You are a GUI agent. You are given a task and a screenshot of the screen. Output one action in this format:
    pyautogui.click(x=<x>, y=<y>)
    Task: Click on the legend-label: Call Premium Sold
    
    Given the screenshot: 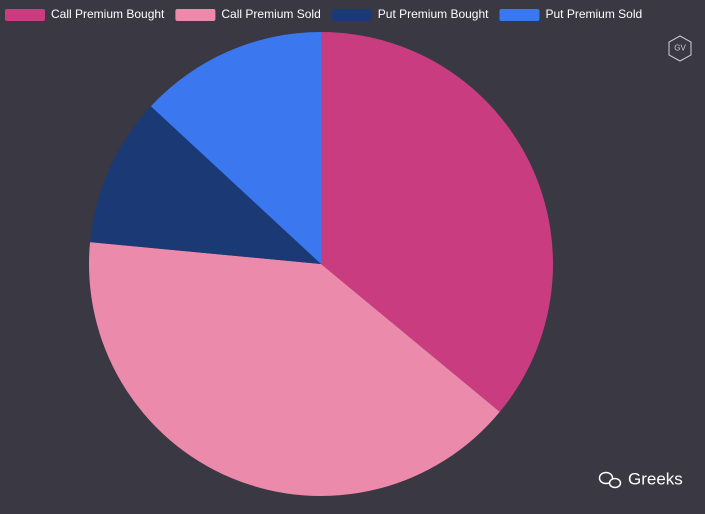 What is the action you would take?
    pyautogui.click(x=270, y=14)
    